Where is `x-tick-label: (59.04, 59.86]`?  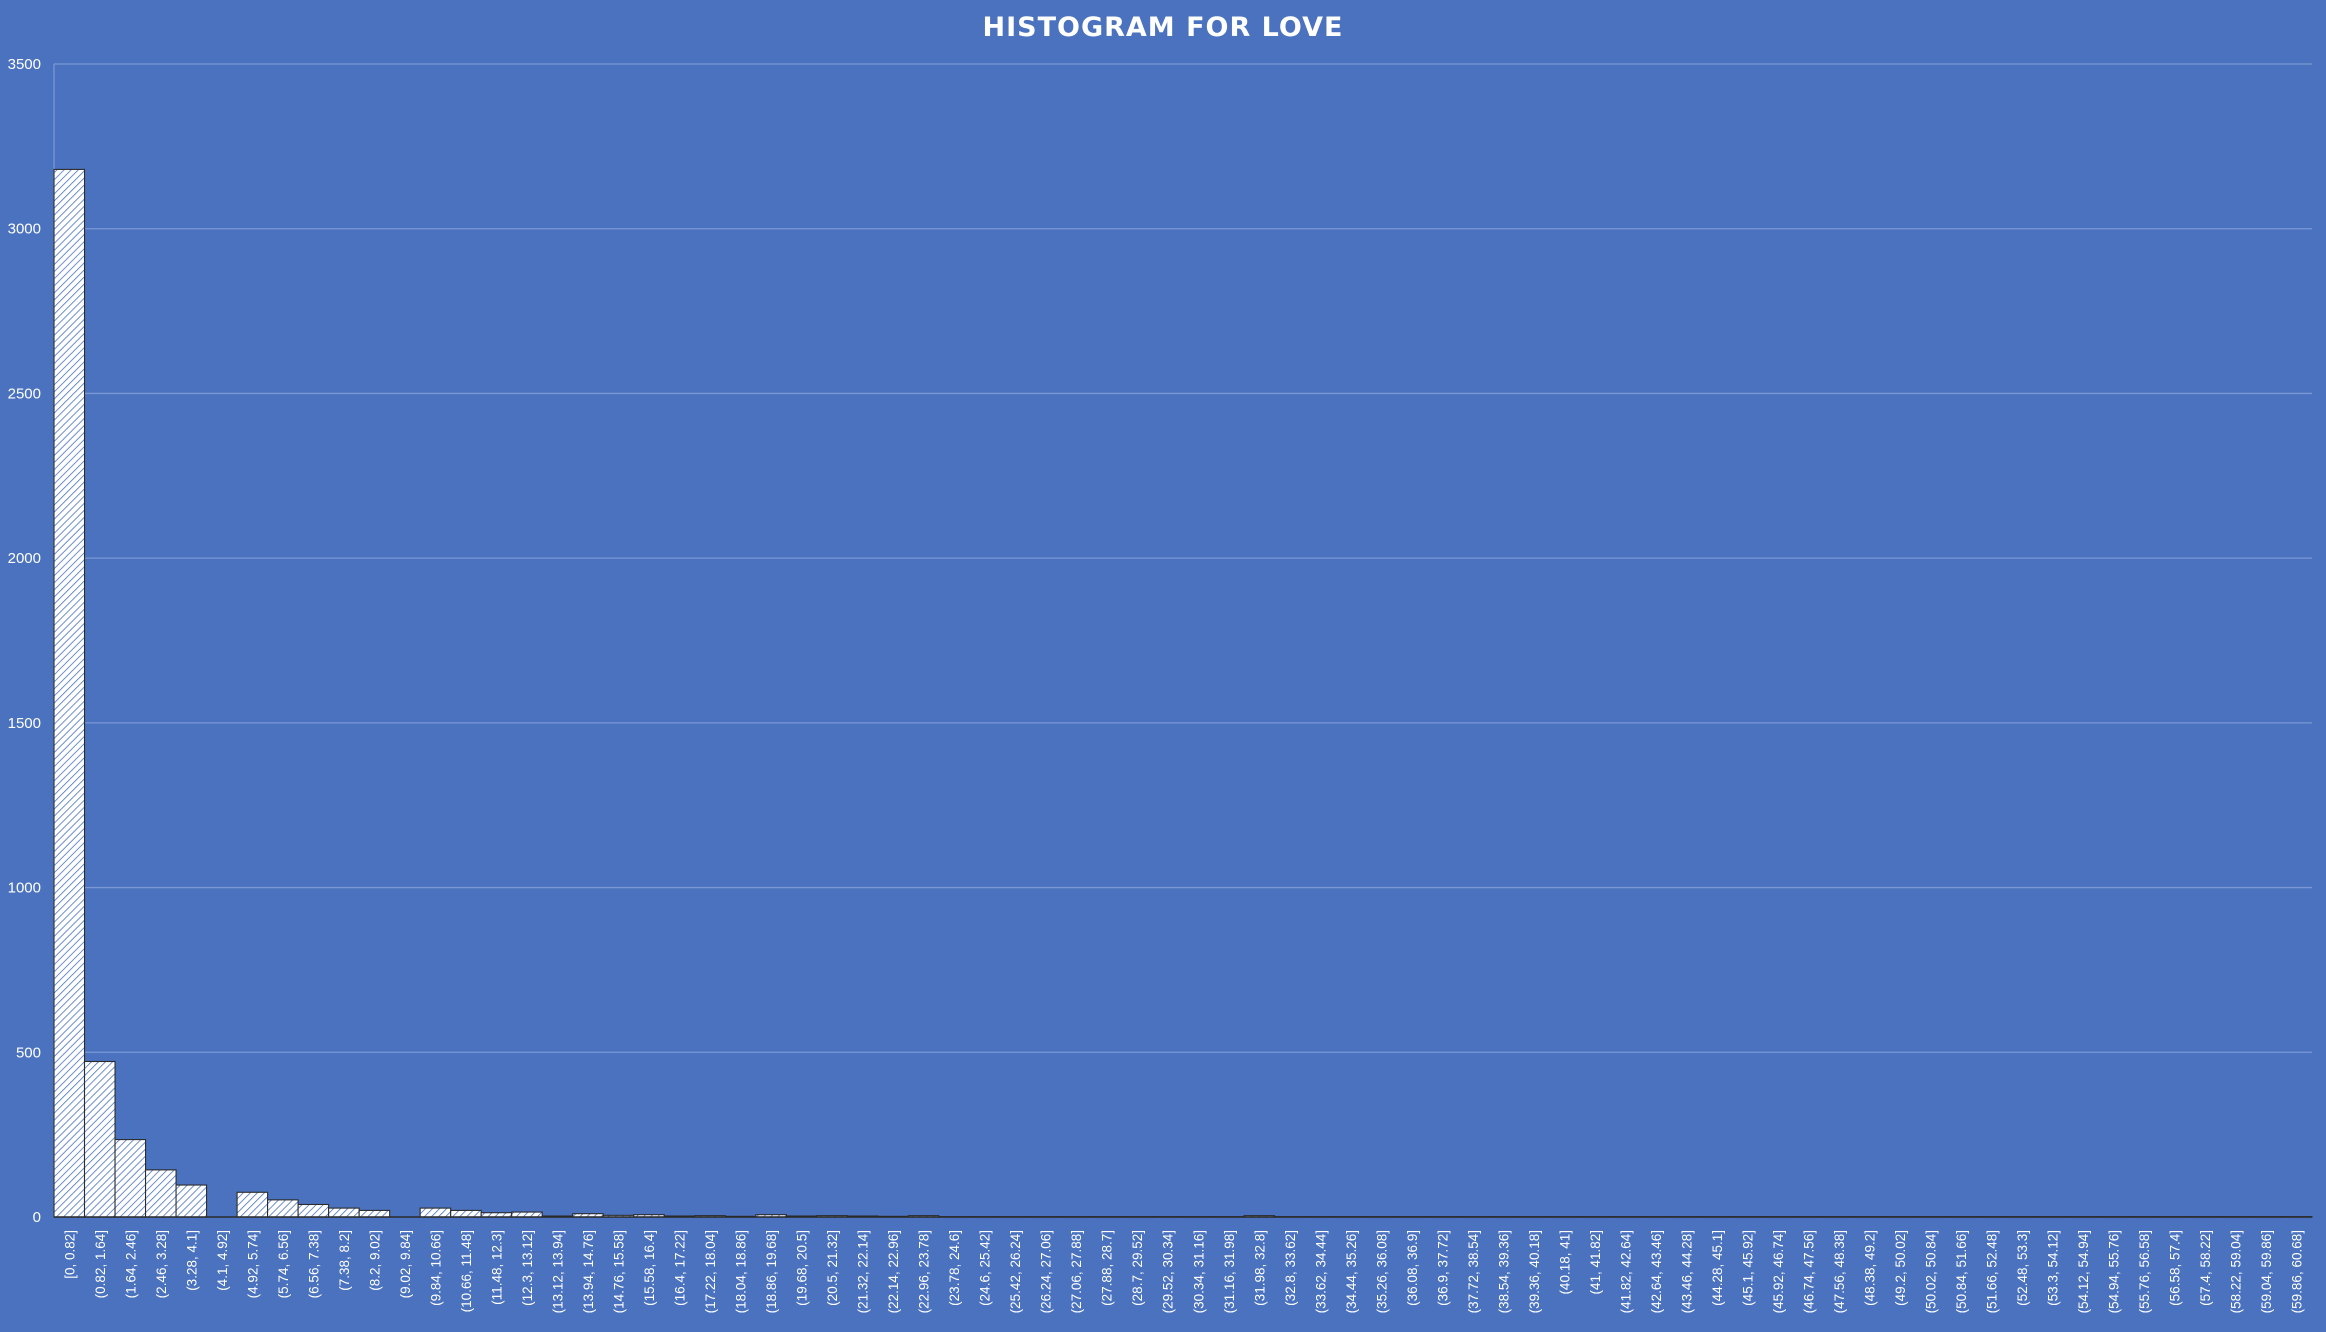 x-tick-label: (59.04, 59.86] is located at coordinates (2266, 1271).